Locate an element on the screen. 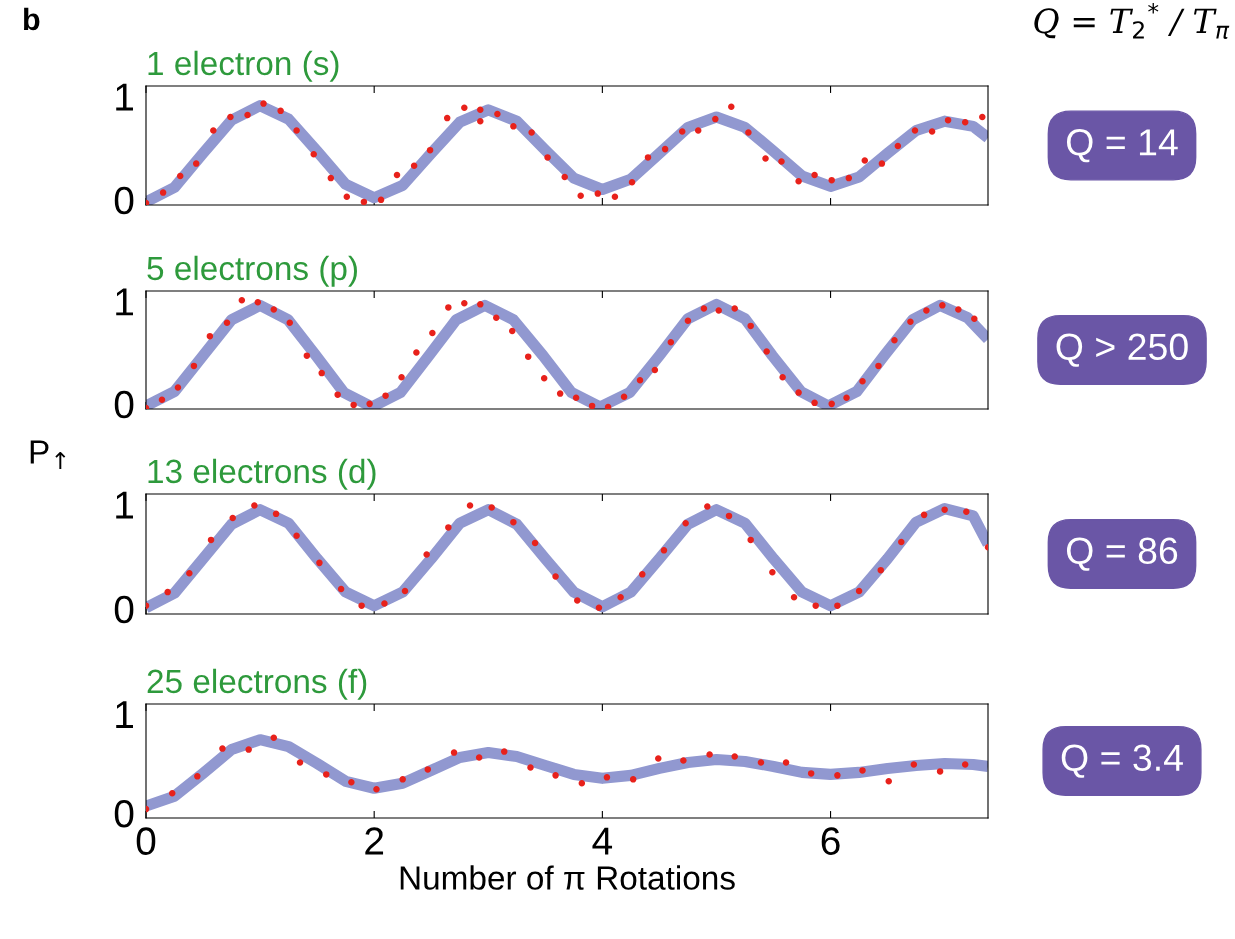 The image size is (1235, 939). chart-title: 5 electrons (p) is located at coordinates (252, 271).